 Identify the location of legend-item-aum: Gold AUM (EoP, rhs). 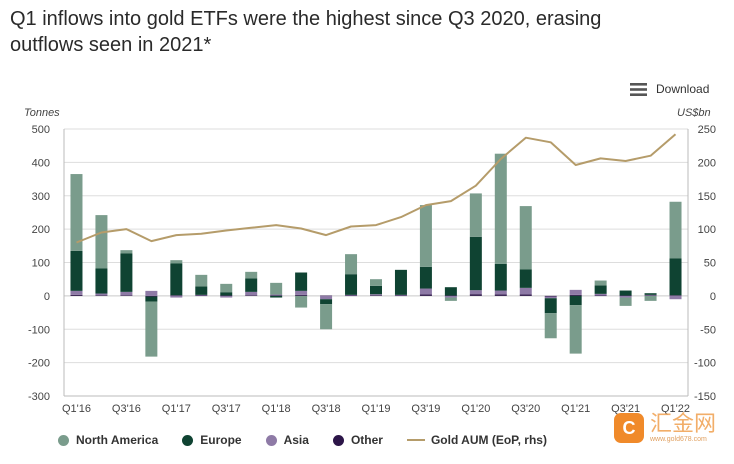
(476, 440).